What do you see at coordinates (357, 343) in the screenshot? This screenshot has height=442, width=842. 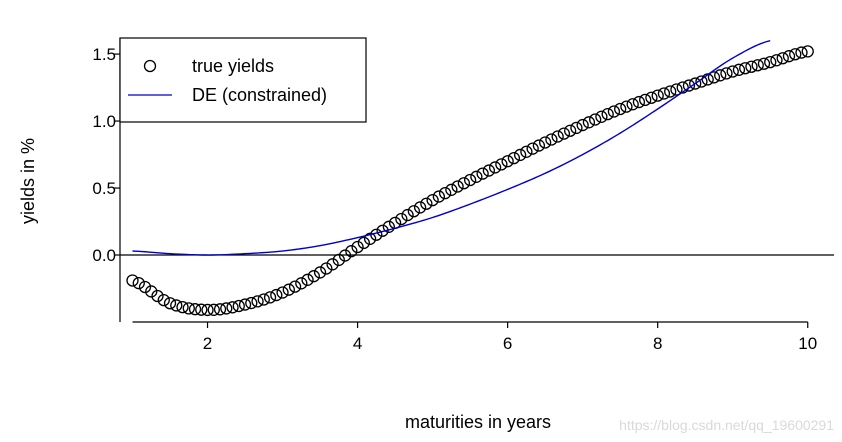 I see `x-tick-label: 4` at bounding box center [357, 343].